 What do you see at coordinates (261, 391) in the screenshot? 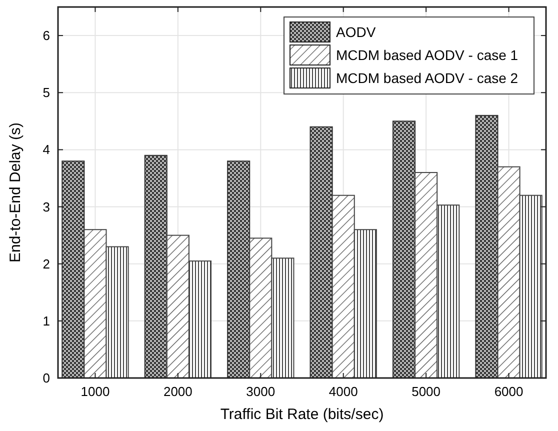
I see `x-tick-label: 3000` at bounding box center [261, 391].